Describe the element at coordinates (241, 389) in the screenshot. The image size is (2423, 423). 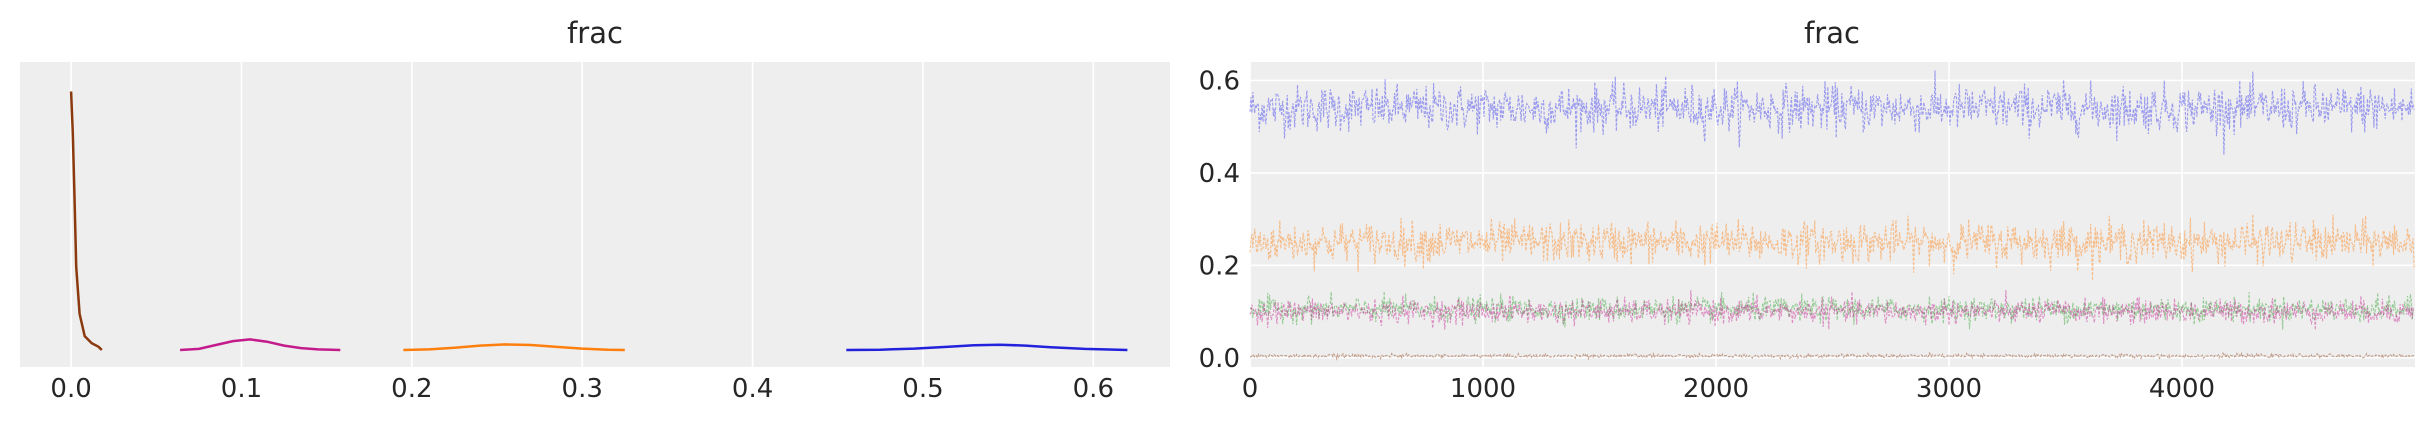
I see `density-x-tick-label: 0.1` at that location.